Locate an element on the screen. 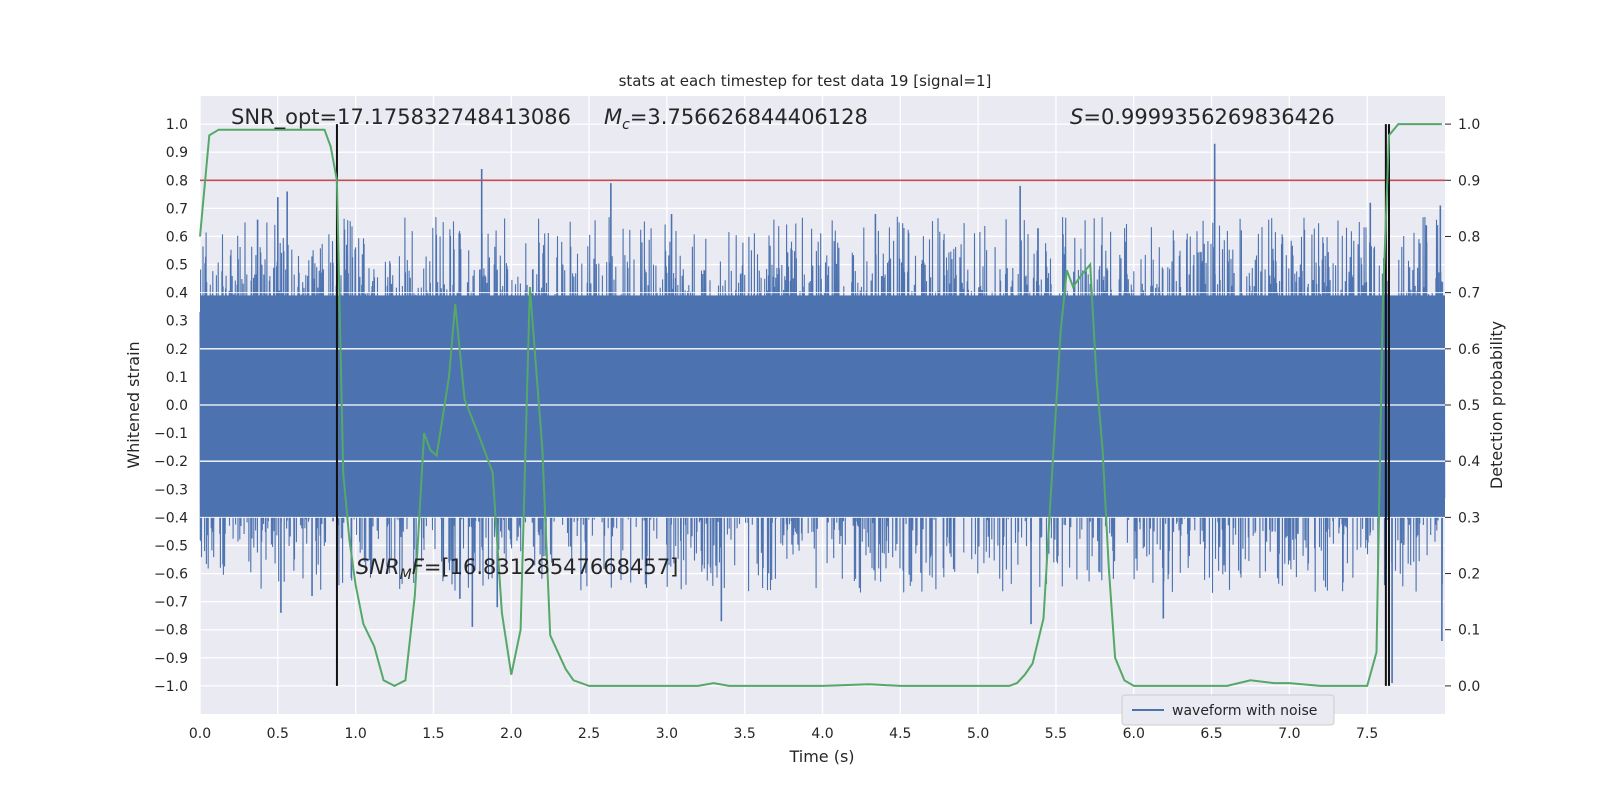  x-axis-label: Time (s) is located at coordinates (821, 756).